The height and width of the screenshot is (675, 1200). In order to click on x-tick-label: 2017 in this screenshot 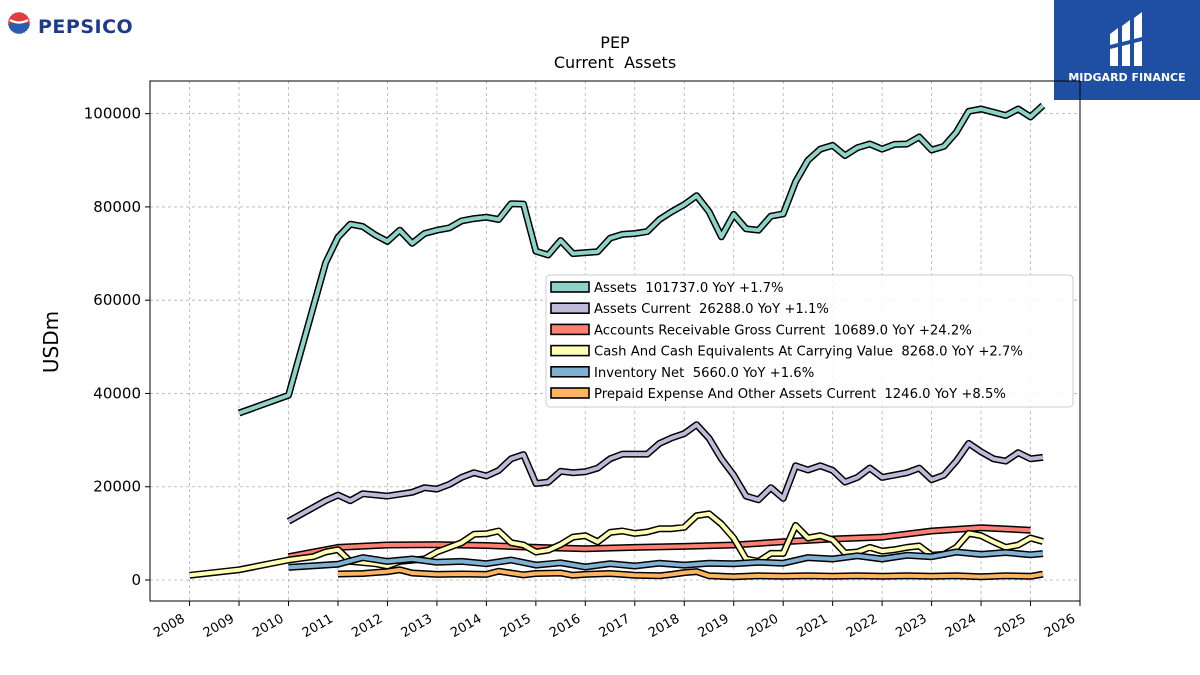, I will do `click(615, 626)`.